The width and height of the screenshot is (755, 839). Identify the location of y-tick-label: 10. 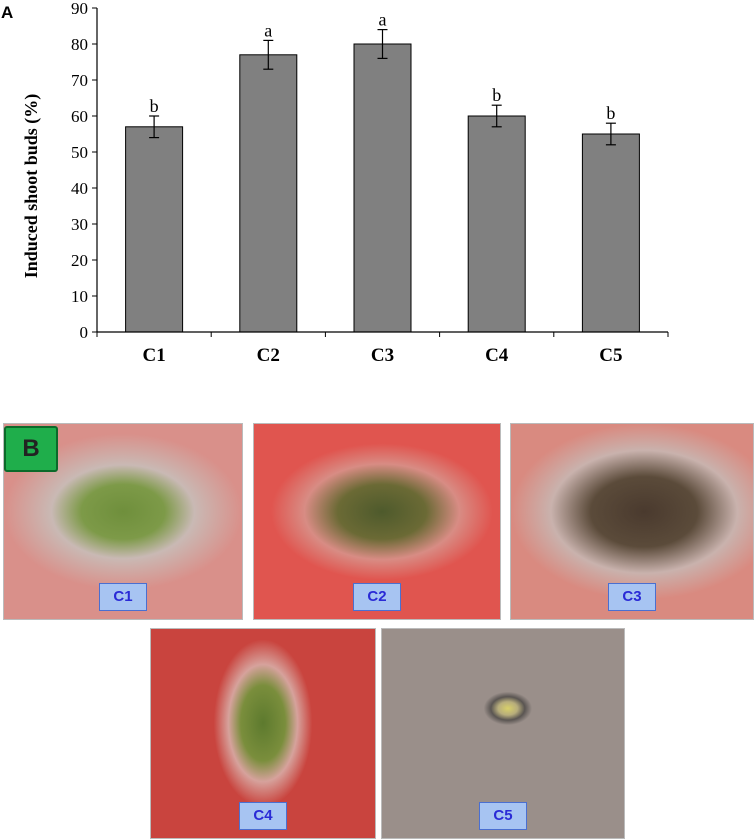
(79, 296).